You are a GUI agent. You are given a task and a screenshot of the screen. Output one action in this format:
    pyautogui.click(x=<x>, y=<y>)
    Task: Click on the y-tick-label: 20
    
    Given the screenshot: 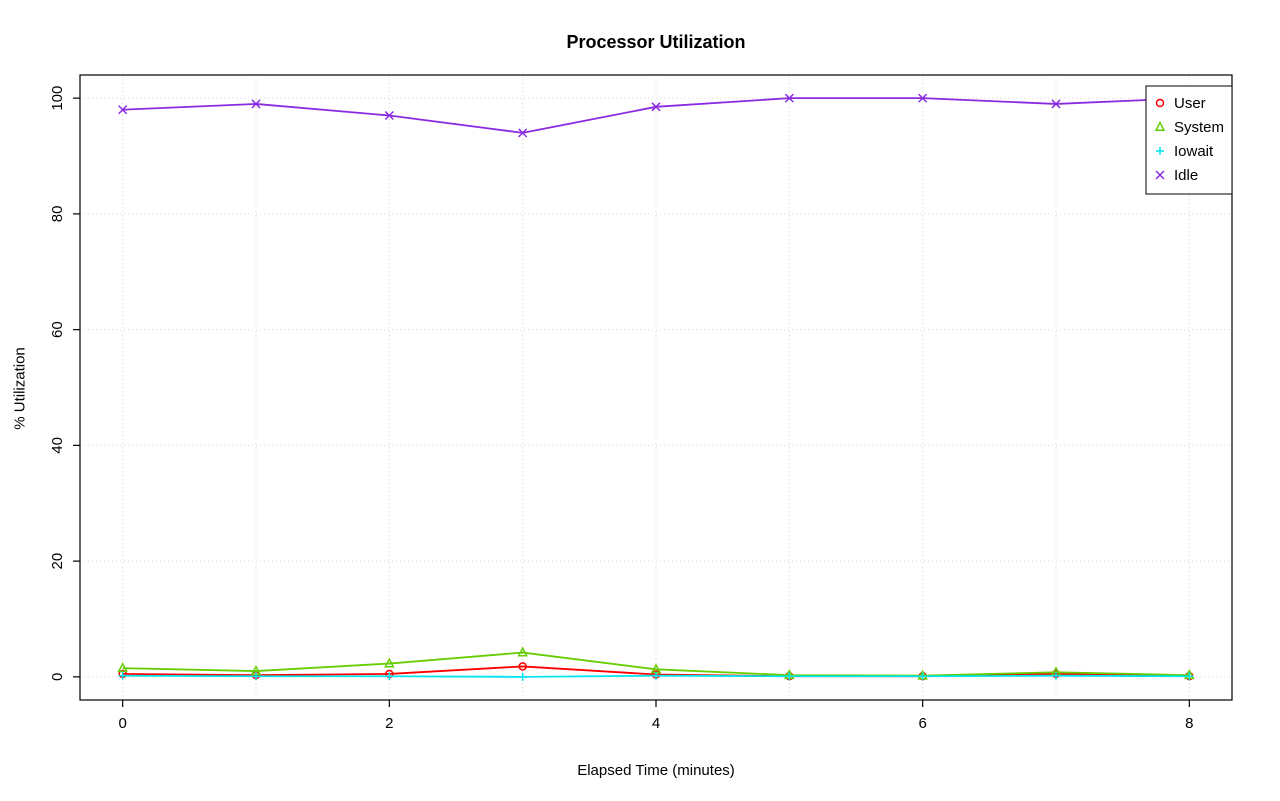 What is the action you would take?
    pyautogui.click(x=57, y=561)
    